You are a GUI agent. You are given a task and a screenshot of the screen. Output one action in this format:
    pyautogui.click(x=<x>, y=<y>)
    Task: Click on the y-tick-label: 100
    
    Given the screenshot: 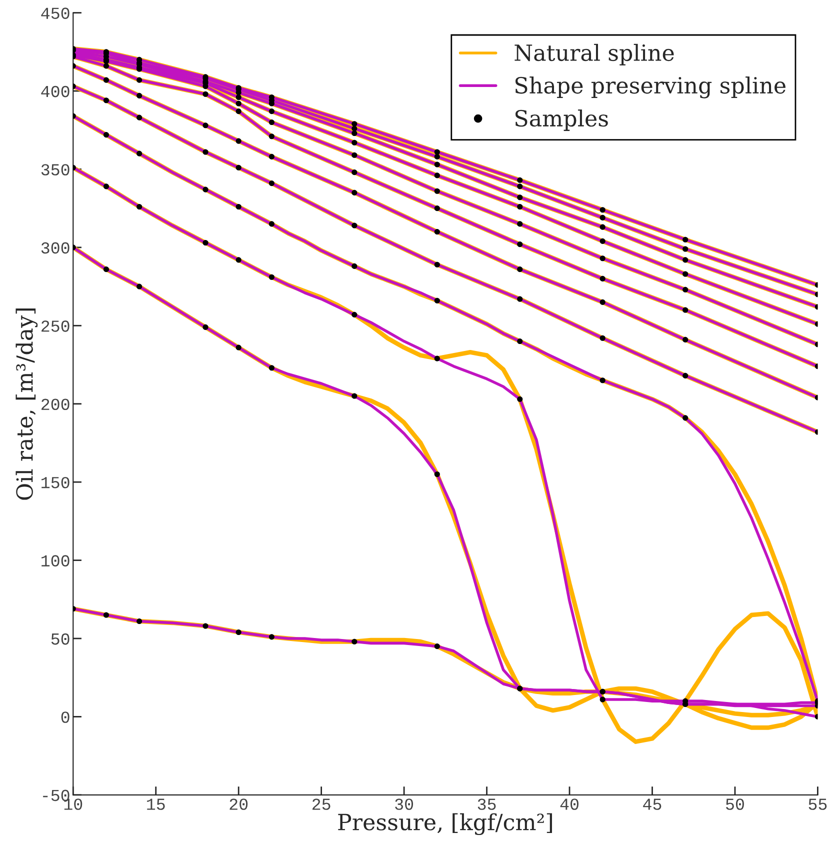 What is the action you would take?
    pyautogui.click(x=56, y=560)
    